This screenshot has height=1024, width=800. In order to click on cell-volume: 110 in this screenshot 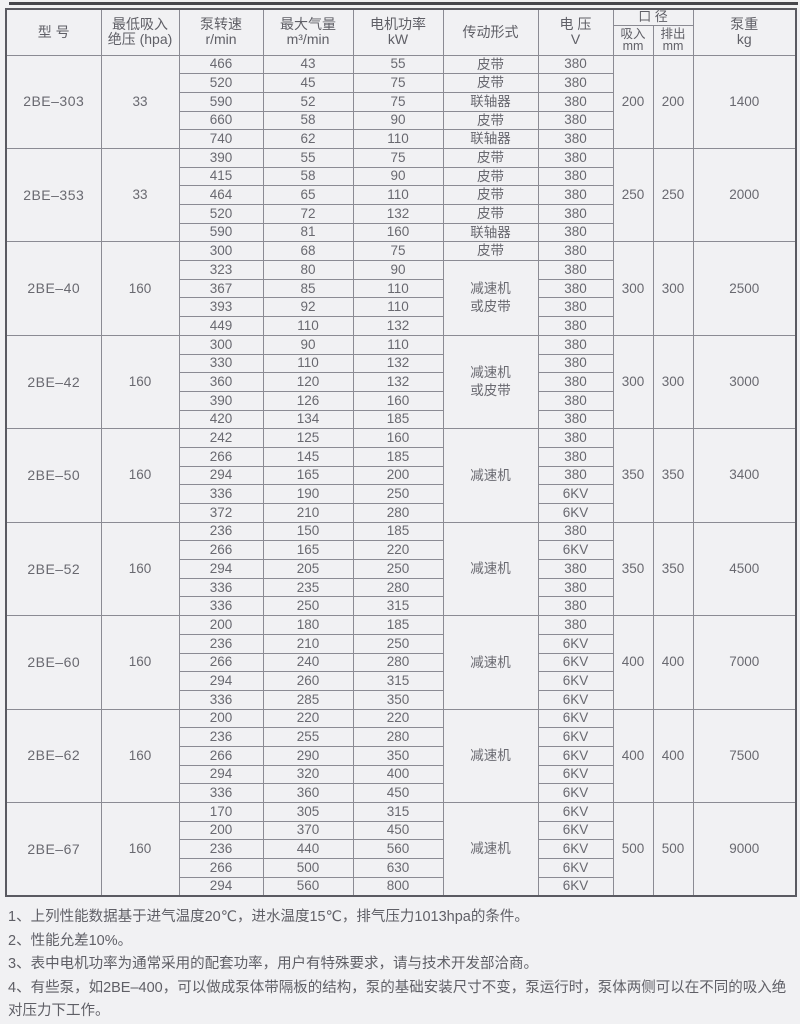, I will do `click(308, 326)`.